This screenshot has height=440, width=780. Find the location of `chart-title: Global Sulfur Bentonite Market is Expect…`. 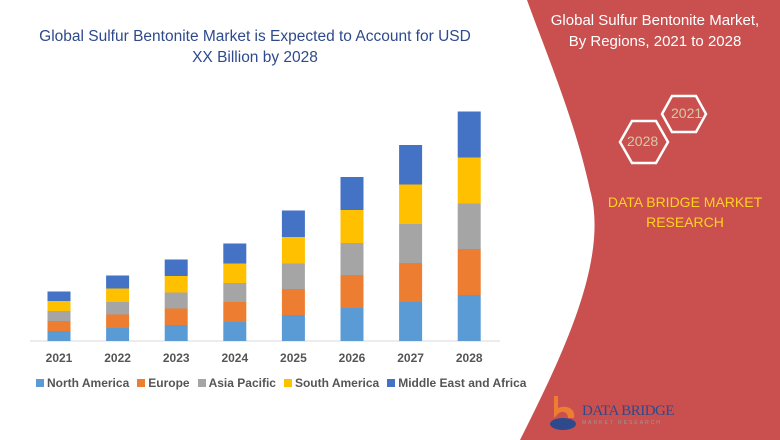

chart-title: Global Sulfur Bentonite Market is Expect… is located at coordinates (255, 47).